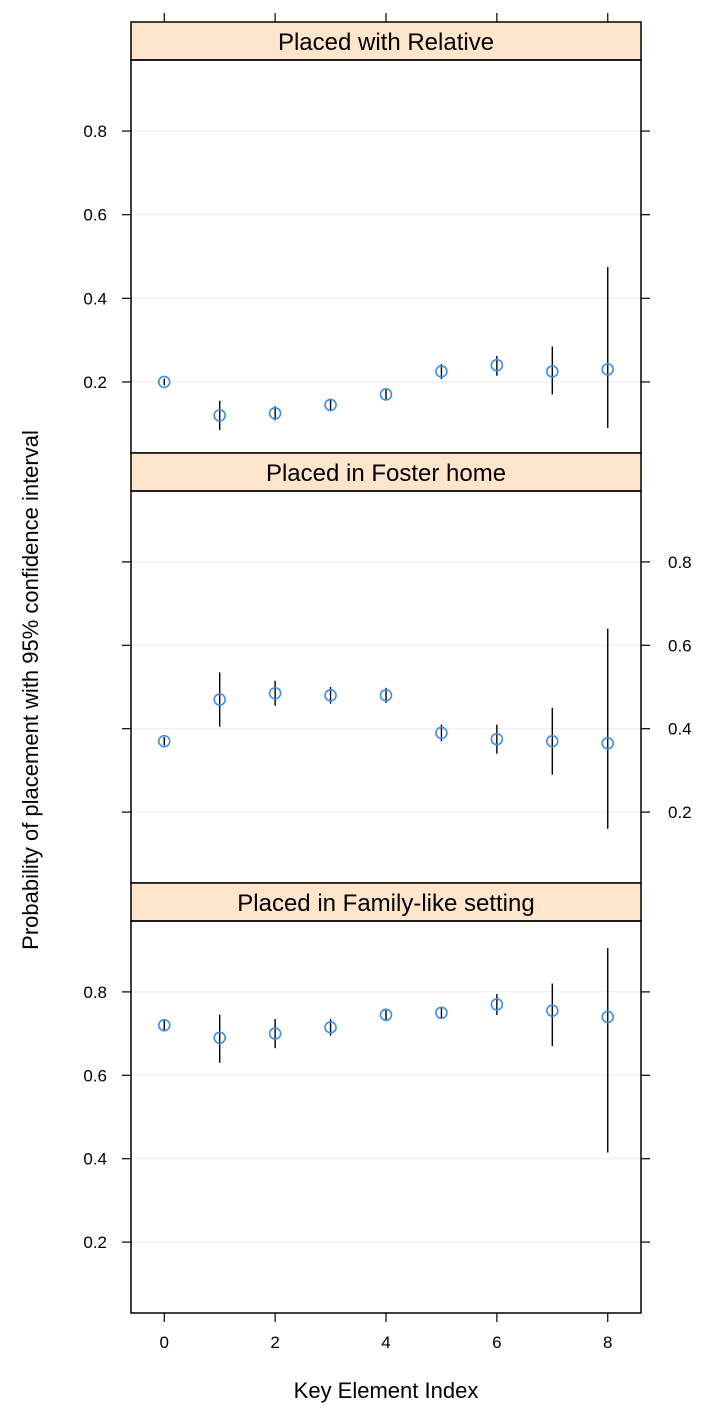 This screenshot has width=707, height=1418. Describe the element at coordinates (274, 1342) in the screenshot. I see `x-tick-label: 2` at that location.